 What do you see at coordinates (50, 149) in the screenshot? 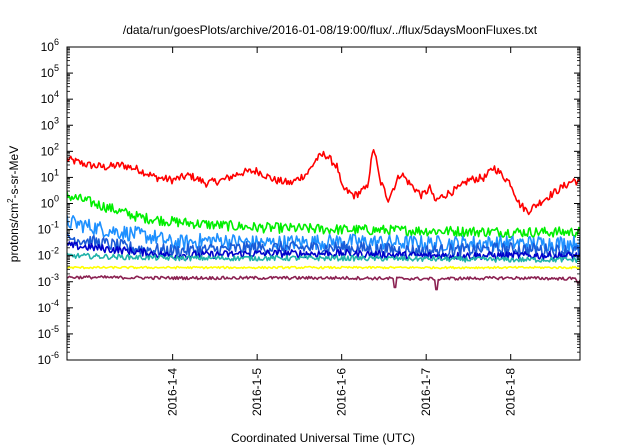
I see `y-tick-label: 10²` at bounding box center [50, 149].